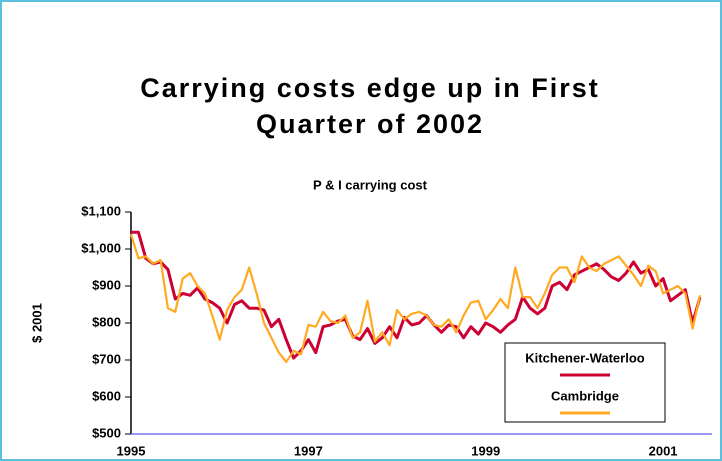  I want to click on x-tick-label: 1999, so click(485, 450).